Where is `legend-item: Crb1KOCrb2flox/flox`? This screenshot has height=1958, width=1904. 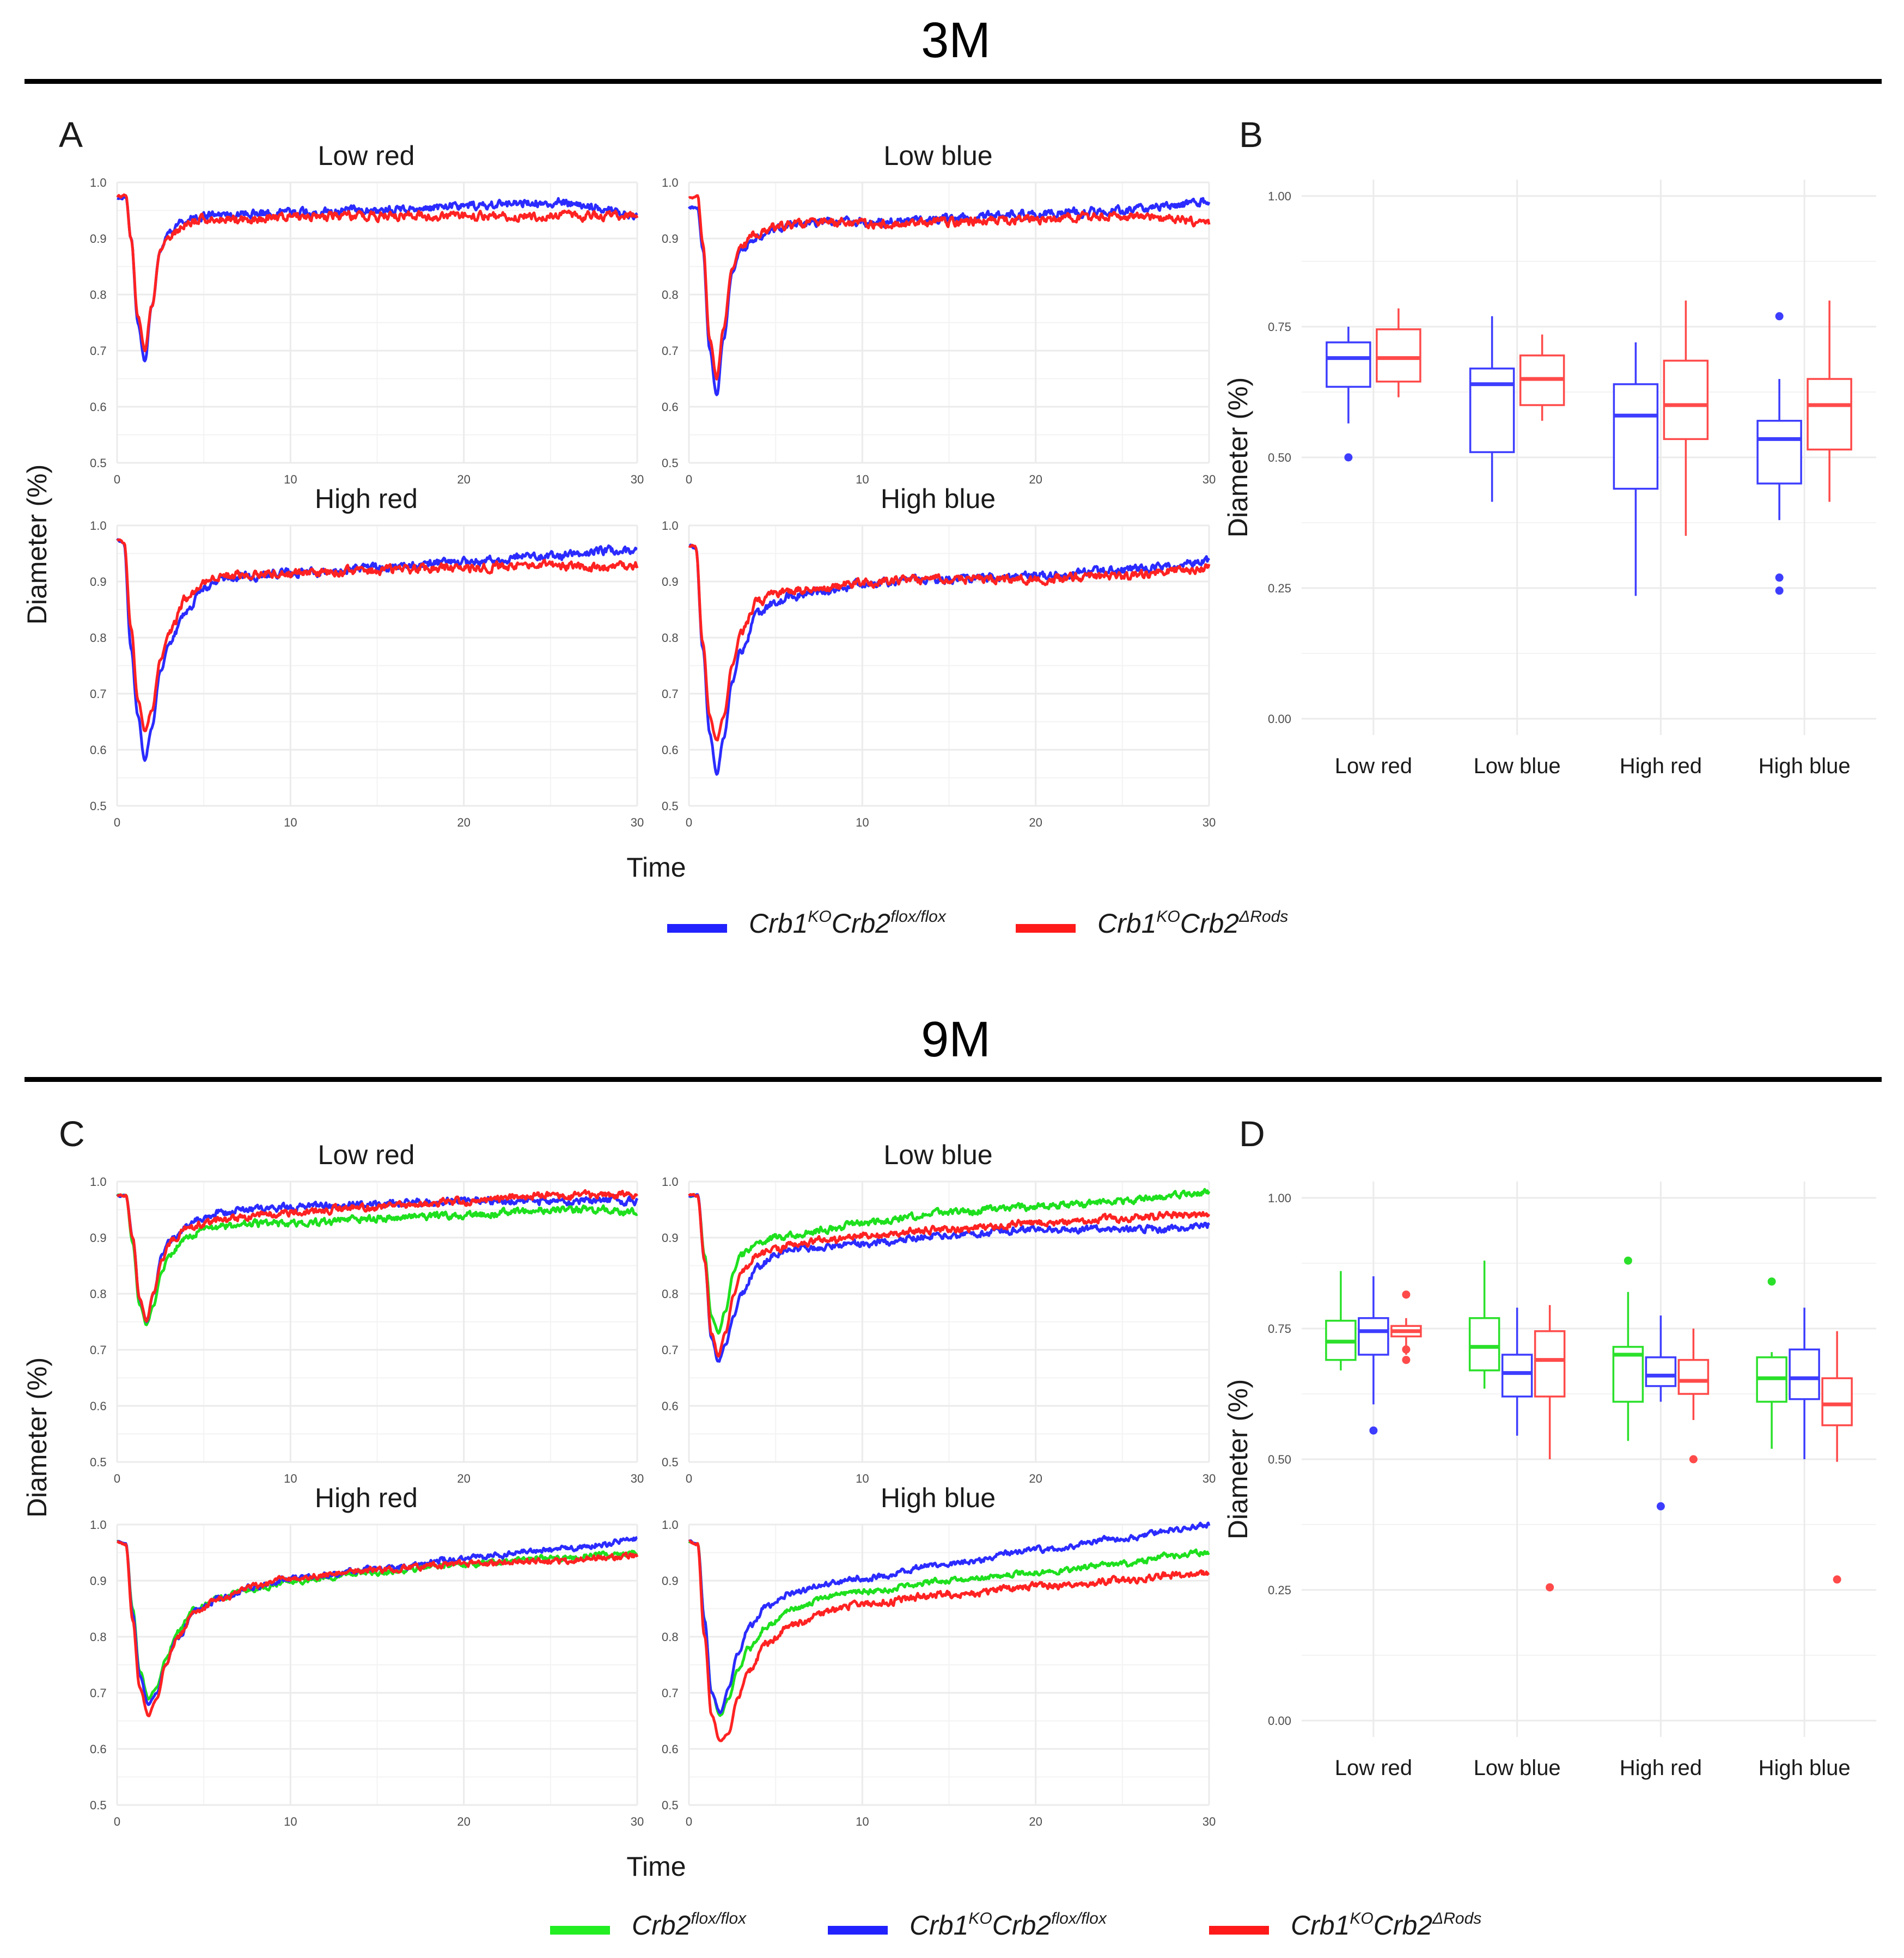
legend-item: Crb1KOCrb2flox/flox is located at coordinates (967, 1925).